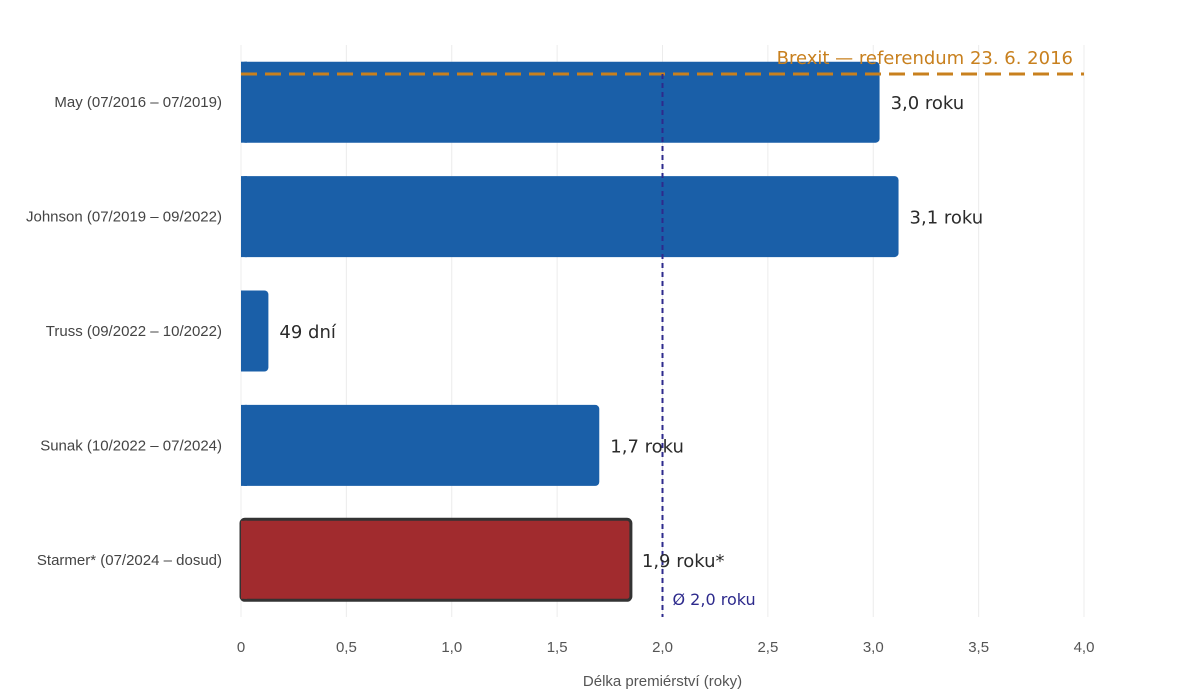 This screenshot has width=1200, height=700. Describe the element at coordinates (662, 681) in the screenshot. I see `x-axis-title: Délka premiérství (roky)` at that location.